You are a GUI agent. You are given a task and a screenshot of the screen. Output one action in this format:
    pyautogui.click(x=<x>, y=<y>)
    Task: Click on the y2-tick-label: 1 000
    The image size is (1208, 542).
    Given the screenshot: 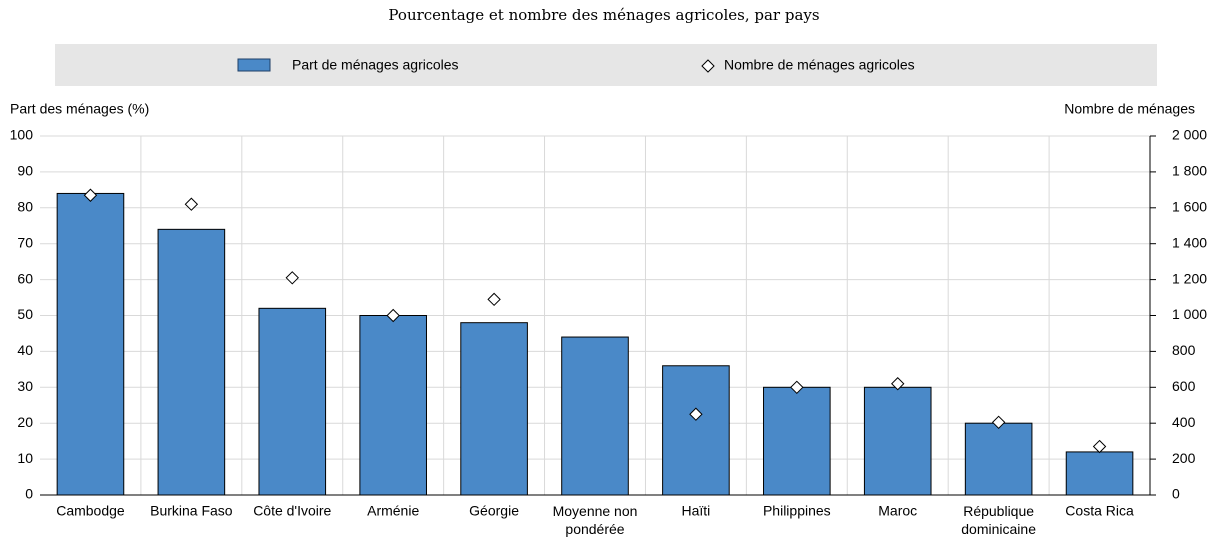 What is the action you would take?
    pyautogui.click(x=1189, y=314)
    